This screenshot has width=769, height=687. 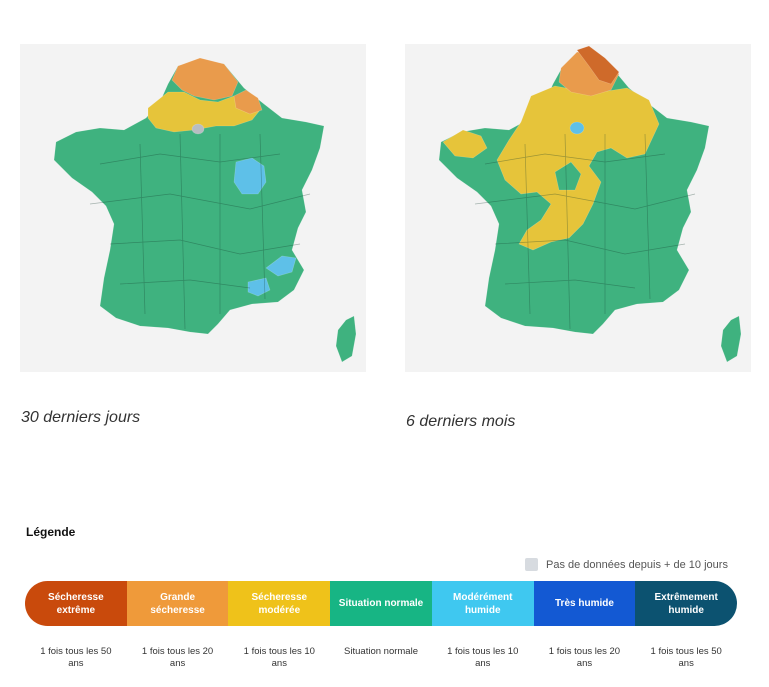 I want to click on legend-item-moderate-drought: Sécheresse modérée, so click(x=279, y=603).